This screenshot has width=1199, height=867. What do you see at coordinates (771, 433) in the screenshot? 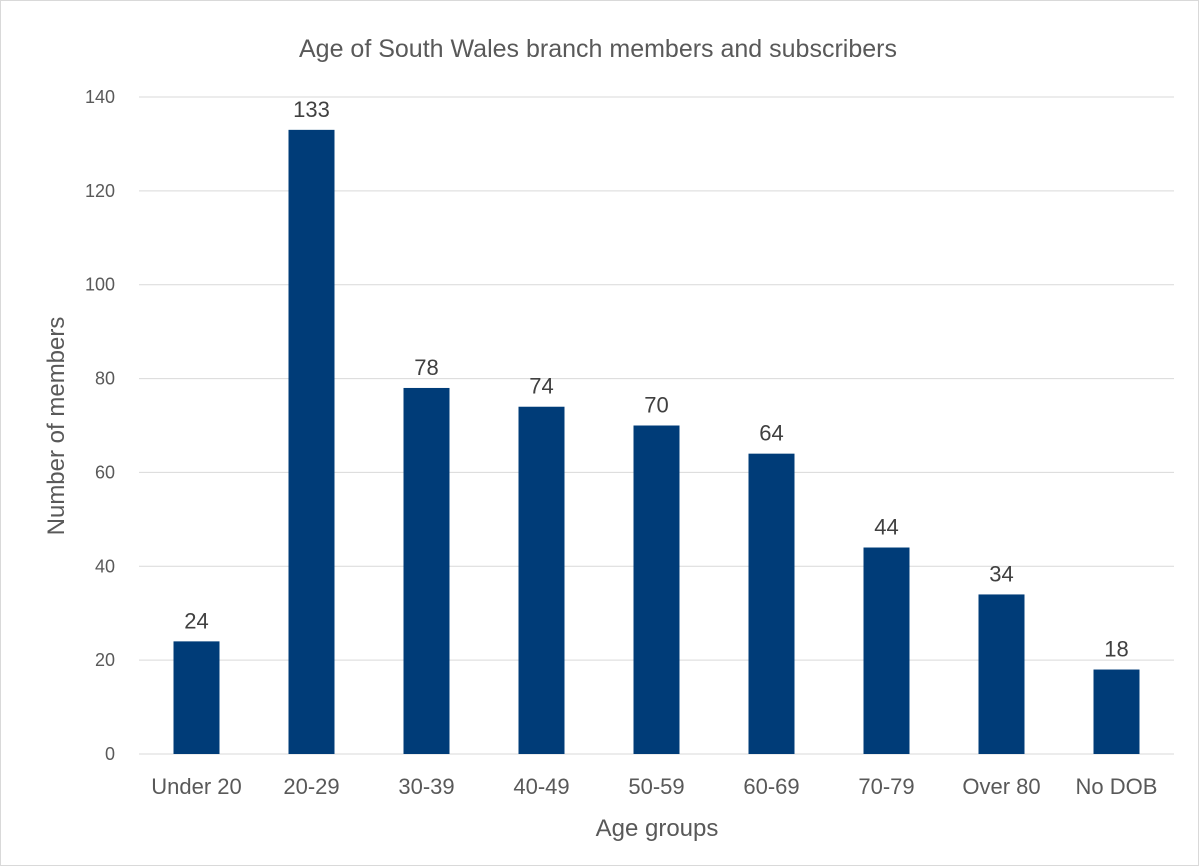
I see `data-label: 64` at bounding box center [771, 433].